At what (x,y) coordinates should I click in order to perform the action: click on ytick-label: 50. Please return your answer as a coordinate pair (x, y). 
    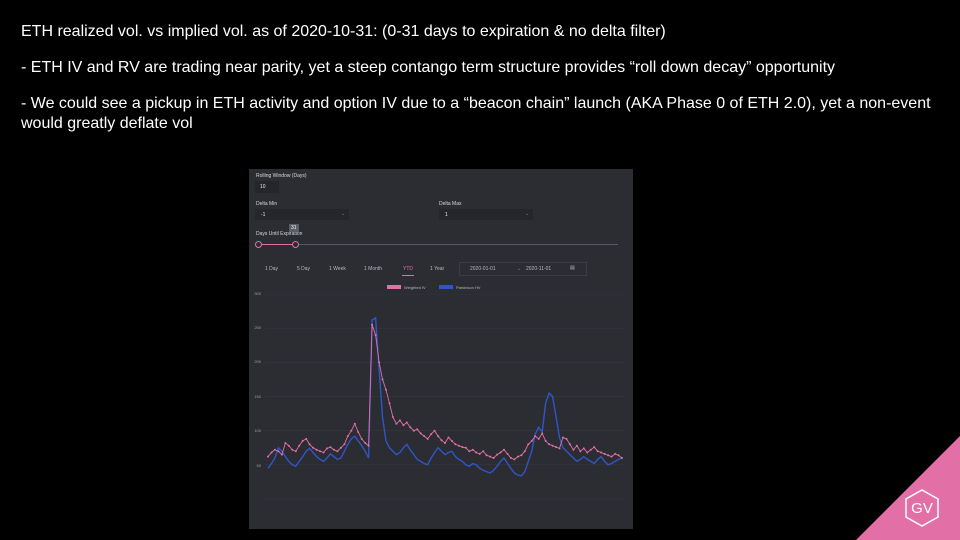
    Looking at the image, I should click on (258, 465).